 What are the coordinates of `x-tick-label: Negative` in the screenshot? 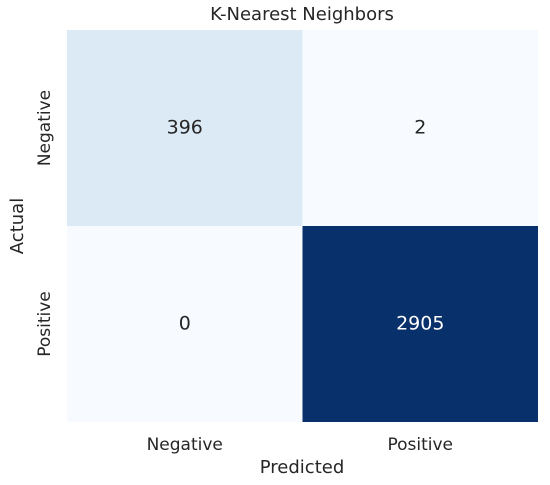 It's located at (185, 445).